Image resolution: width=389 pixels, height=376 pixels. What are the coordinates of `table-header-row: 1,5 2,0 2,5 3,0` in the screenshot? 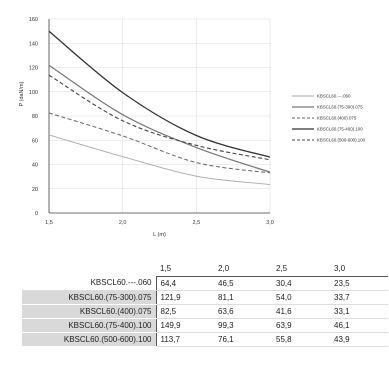 It's located at (205, 269).